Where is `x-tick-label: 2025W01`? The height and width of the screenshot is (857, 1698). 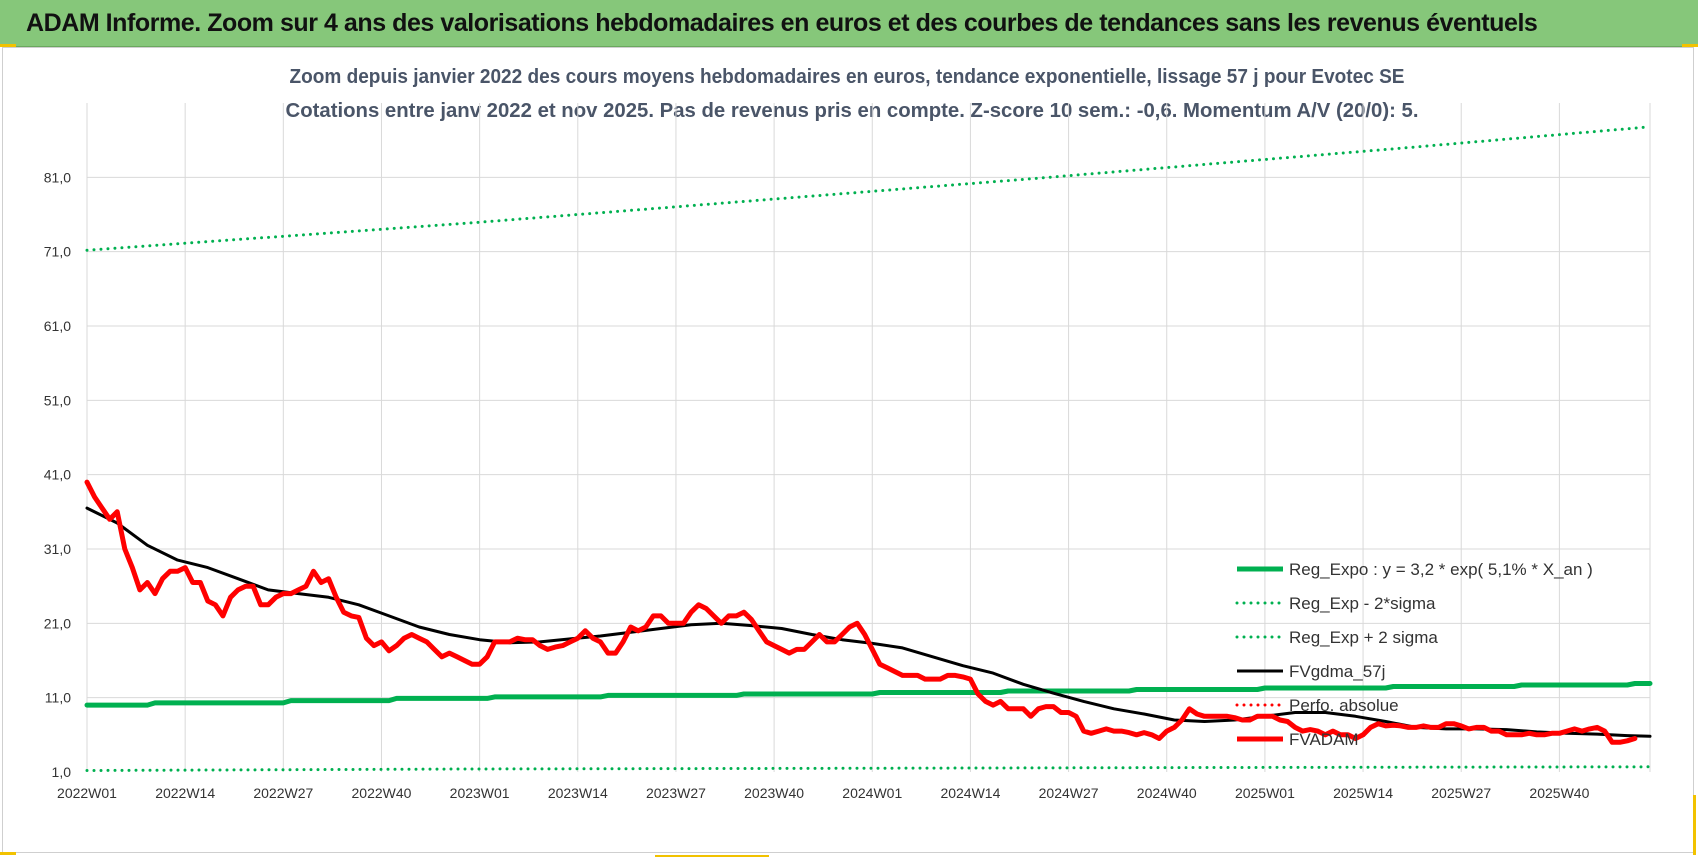 x-tick-label: 2025W01 is located at coordinates (1265, 793).